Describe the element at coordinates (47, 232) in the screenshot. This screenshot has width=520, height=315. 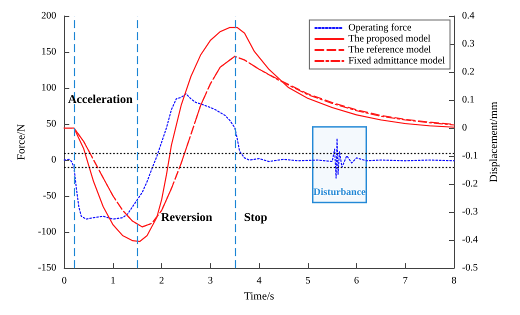
I see `y-tick-label: -100` at that location.